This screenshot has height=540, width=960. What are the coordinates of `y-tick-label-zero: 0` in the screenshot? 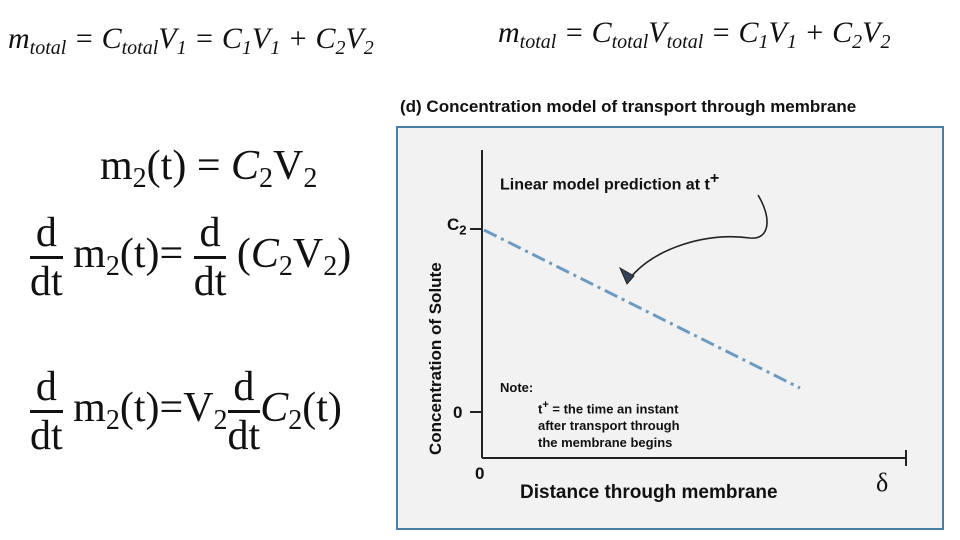 It's located at (458, 412).